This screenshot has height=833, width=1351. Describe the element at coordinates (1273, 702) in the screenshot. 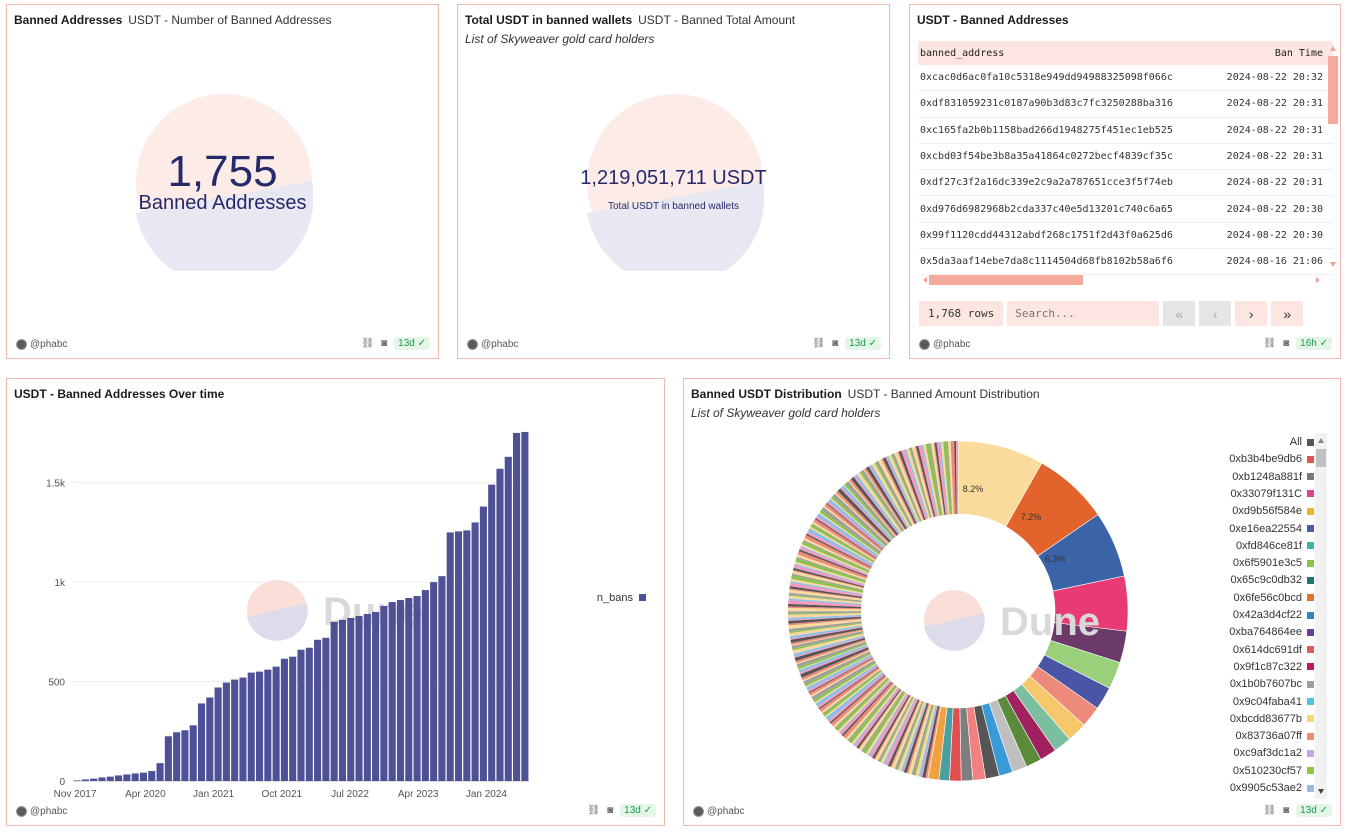

I see `legend-item: 0x9c04faba41` at that location.